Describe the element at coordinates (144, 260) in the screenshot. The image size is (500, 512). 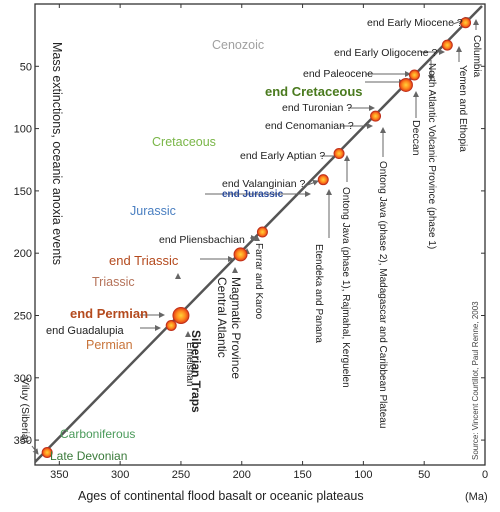
I see `event-label: end Triassic` at that location.